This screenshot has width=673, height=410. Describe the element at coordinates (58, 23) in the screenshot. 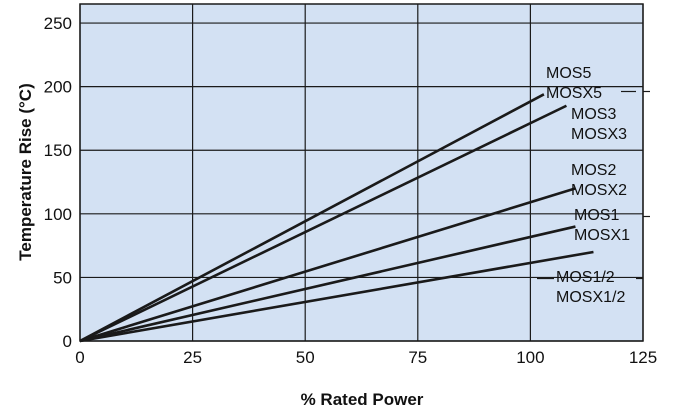

I see `y-tick-label: 250` at that location.